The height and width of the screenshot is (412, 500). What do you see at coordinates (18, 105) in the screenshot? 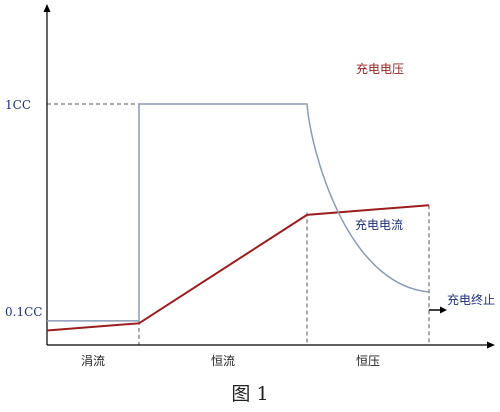
I see `y-tick-label-high: 1CC` at bounding box center [18, 105].